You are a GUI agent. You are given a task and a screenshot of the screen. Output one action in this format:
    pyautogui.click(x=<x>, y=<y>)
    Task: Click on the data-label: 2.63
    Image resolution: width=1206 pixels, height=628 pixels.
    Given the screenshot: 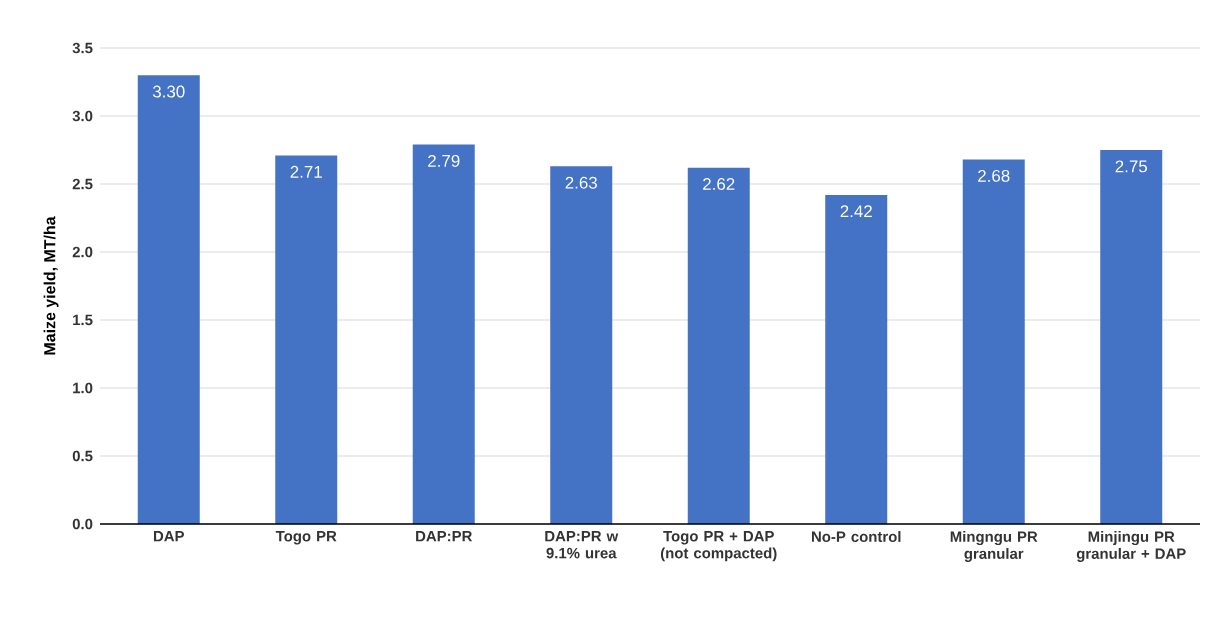 What is the action you would take?
    pyautogui.click(x=581, y=182)
    